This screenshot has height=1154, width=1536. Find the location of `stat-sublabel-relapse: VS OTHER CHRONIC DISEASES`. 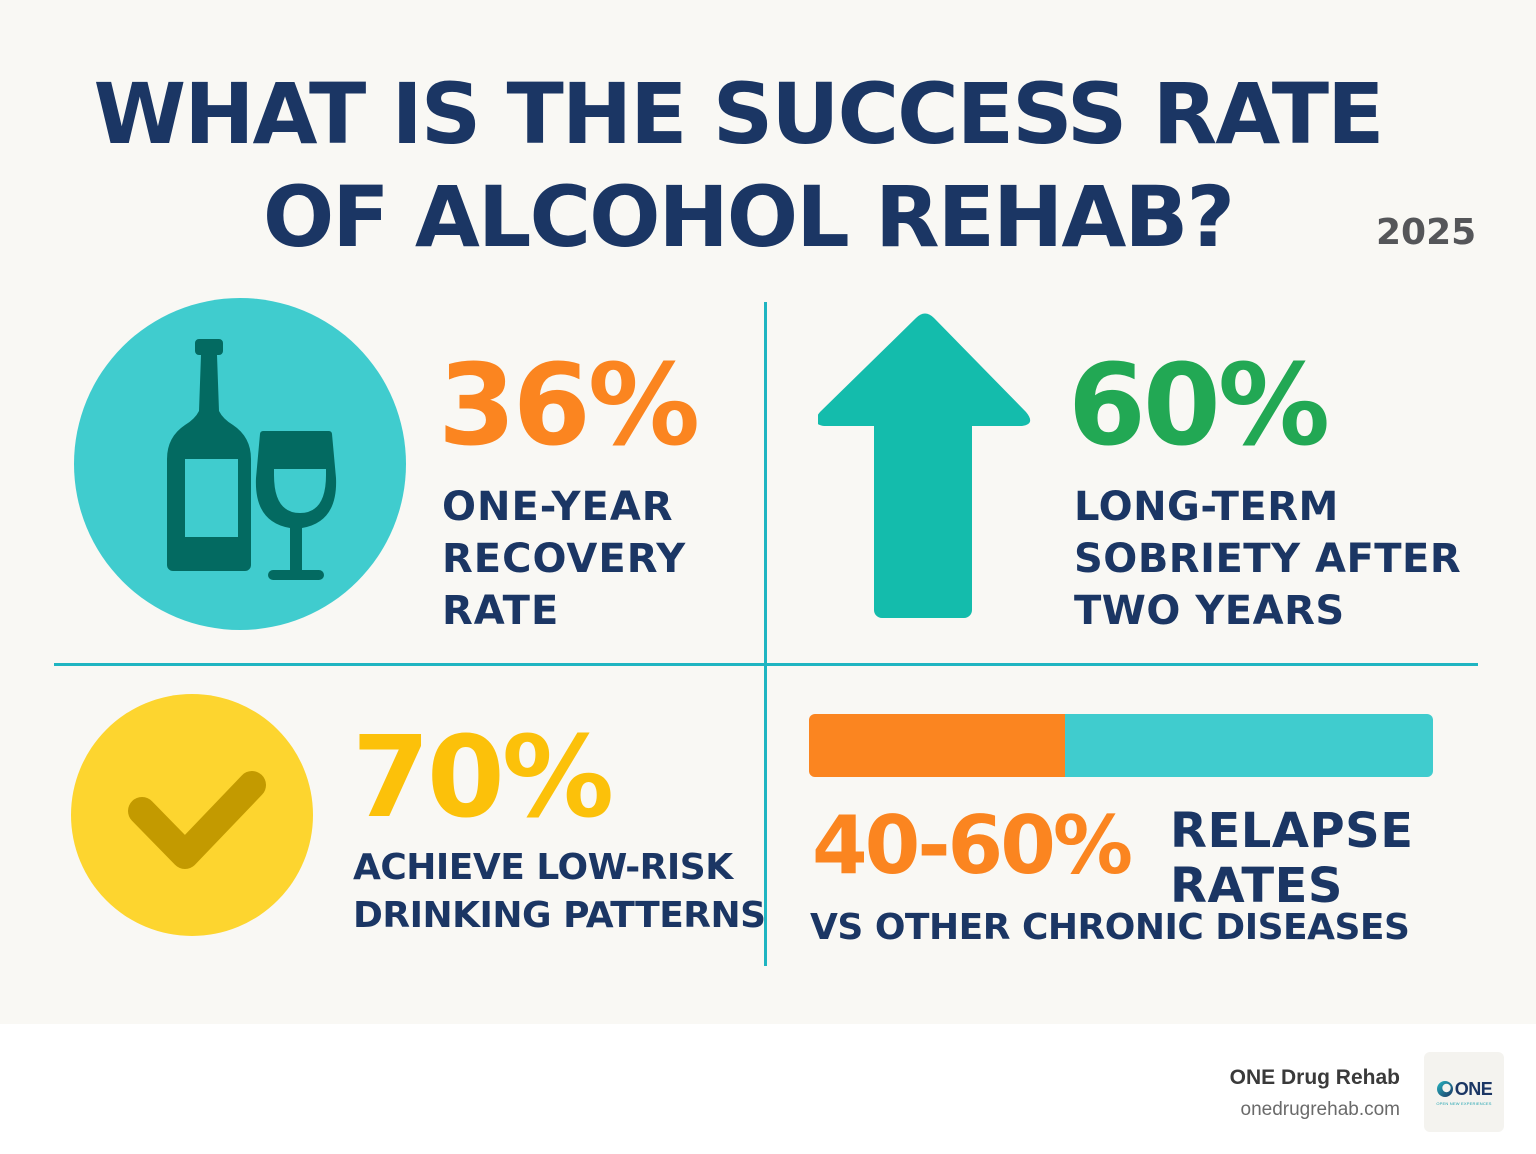

stat-sublabel-relapse: VS OTHER CHRONIC DISEASES is located at coordinates (1110, 927).